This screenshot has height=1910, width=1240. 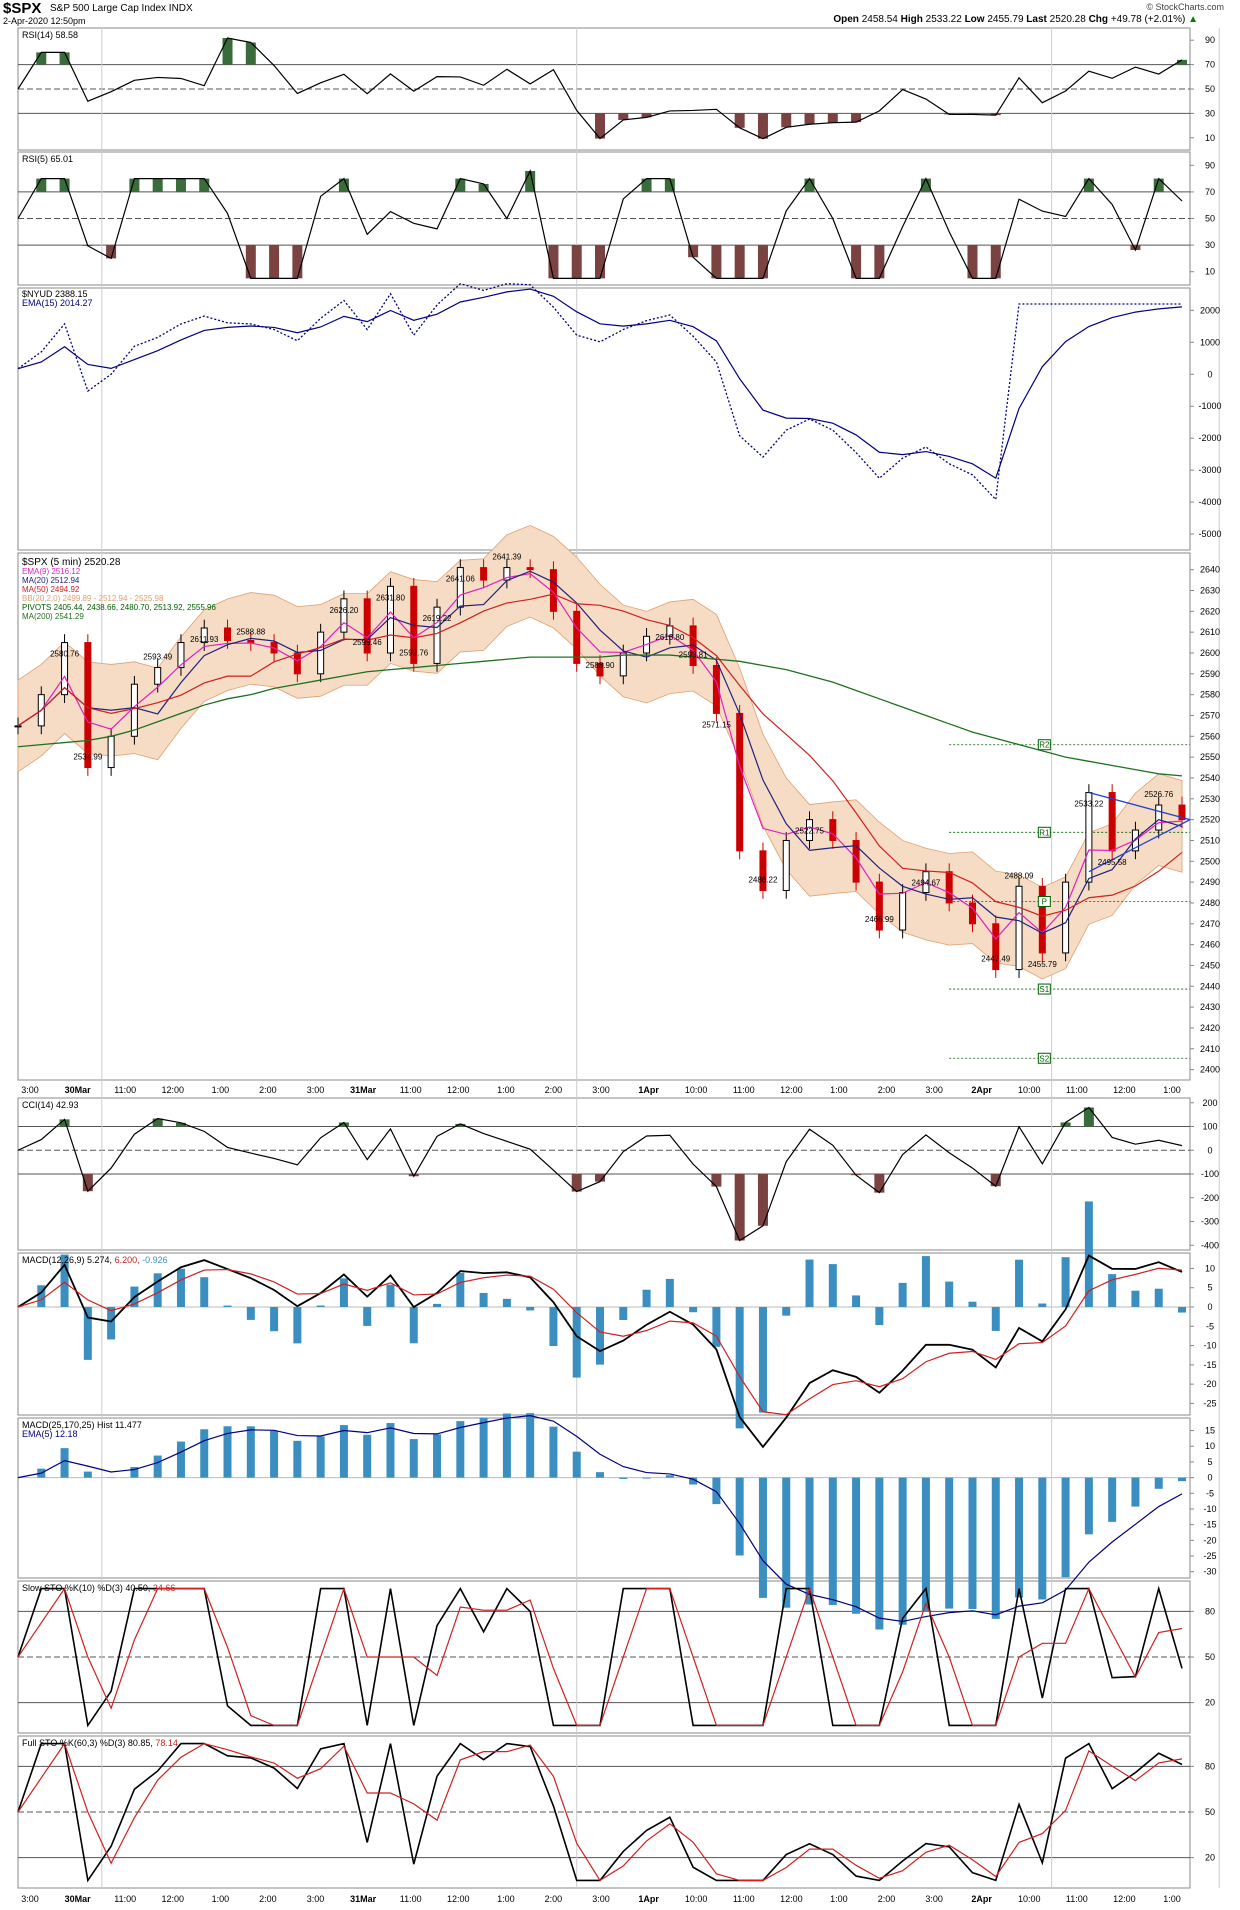 I want to click on slowsto-tick-label: 50, so click(x=1210, y=1657).